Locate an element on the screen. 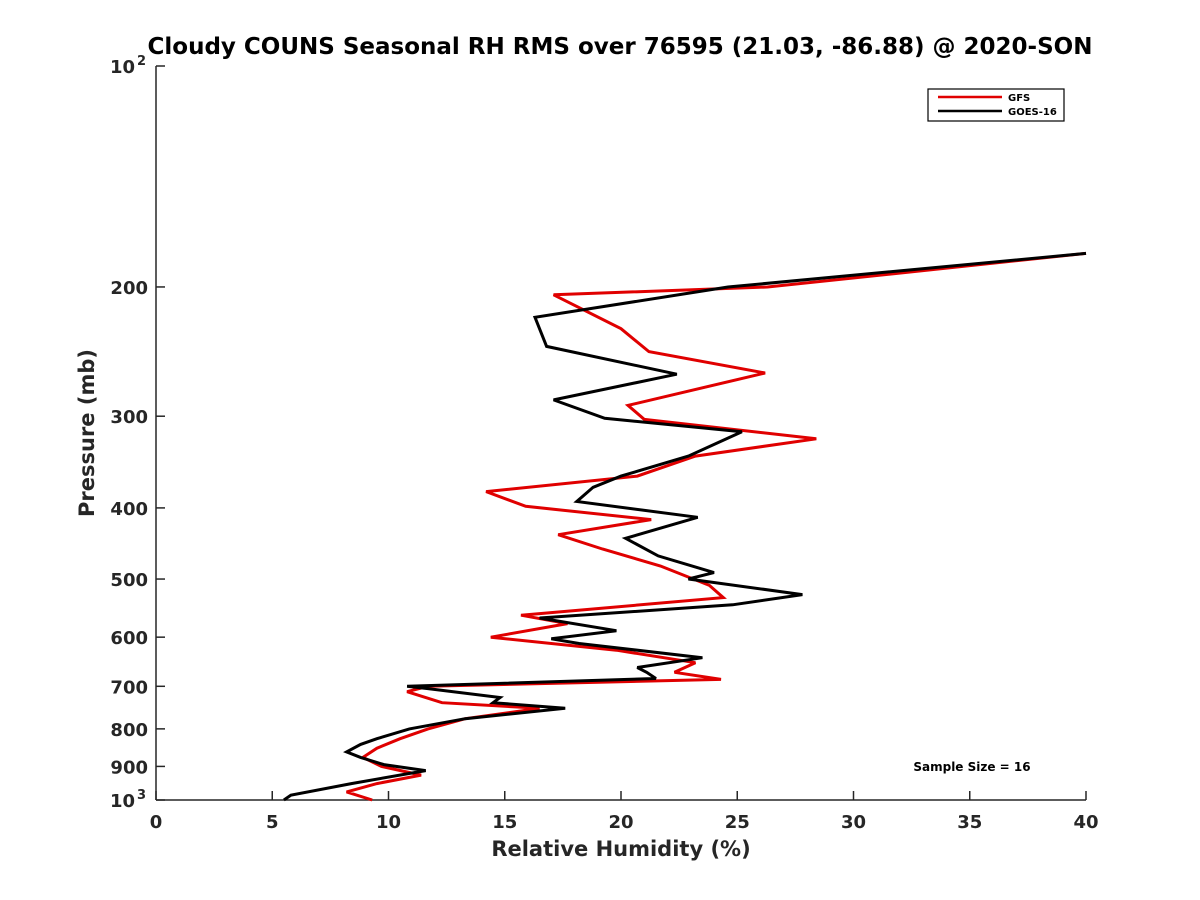  x-tick-label: 20 is located at coordinates (620, 822).